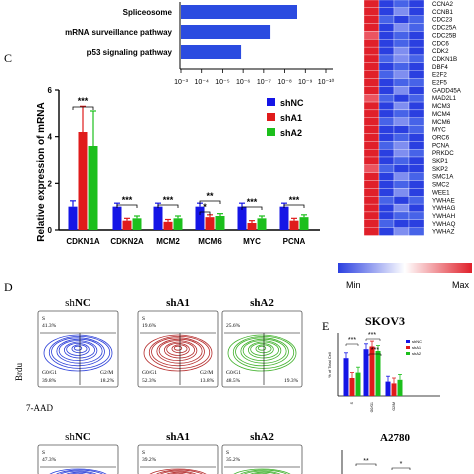 This screenshot has height=474, width=474. I want to click on a2780-sig-1: **, so click(366, 461).